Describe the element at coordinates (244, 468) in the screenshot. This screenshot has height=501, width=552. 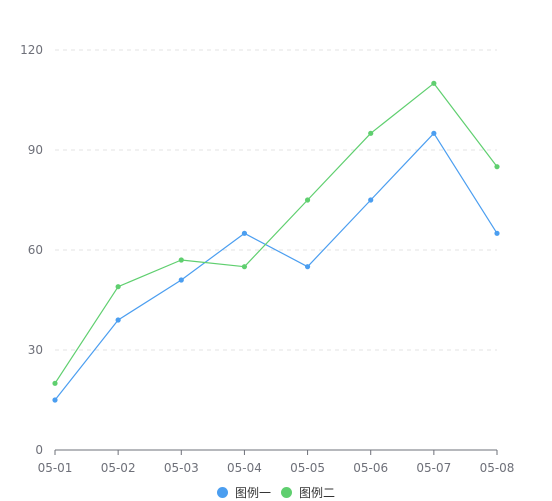
I see `x-tick-label: 05-04` at that location.